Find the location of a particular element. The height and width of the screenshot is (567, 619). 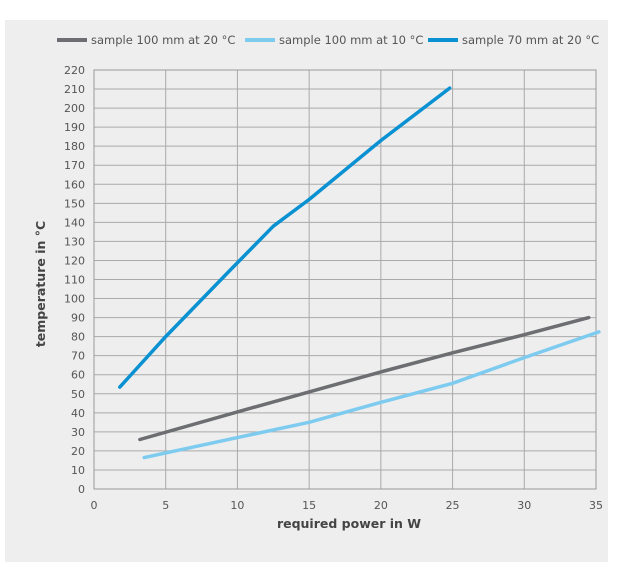

y-tick-label: 150 is located at coordinates (74, 203).